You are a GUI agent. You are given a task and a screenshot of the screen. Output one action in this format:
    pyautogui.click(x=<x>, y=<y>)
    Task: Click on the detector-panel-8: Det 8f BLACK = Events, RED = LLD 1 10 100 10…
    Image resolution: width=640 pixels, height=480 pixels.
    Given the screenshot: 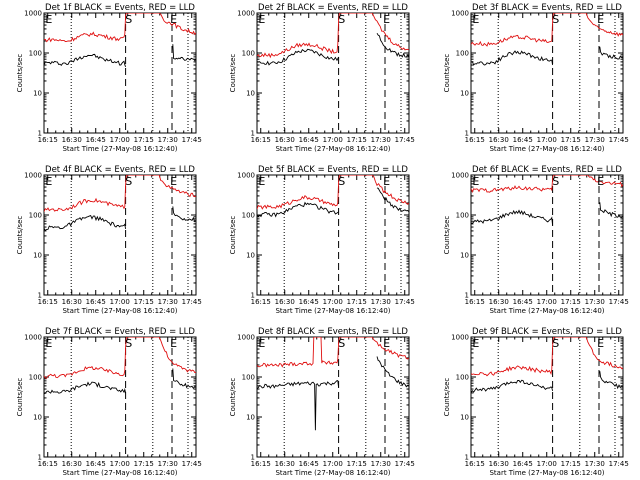 What is the action you would take?
    pyautogui.click(x=322, y=402)
    